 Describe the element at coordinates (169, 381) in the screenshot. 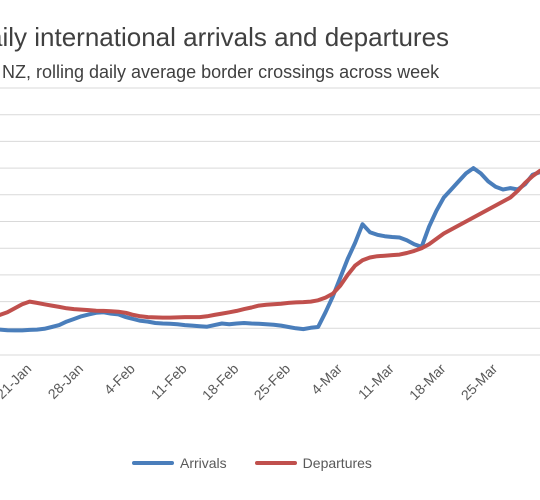

I see `x-tick-label: 11-Feb` at that location.